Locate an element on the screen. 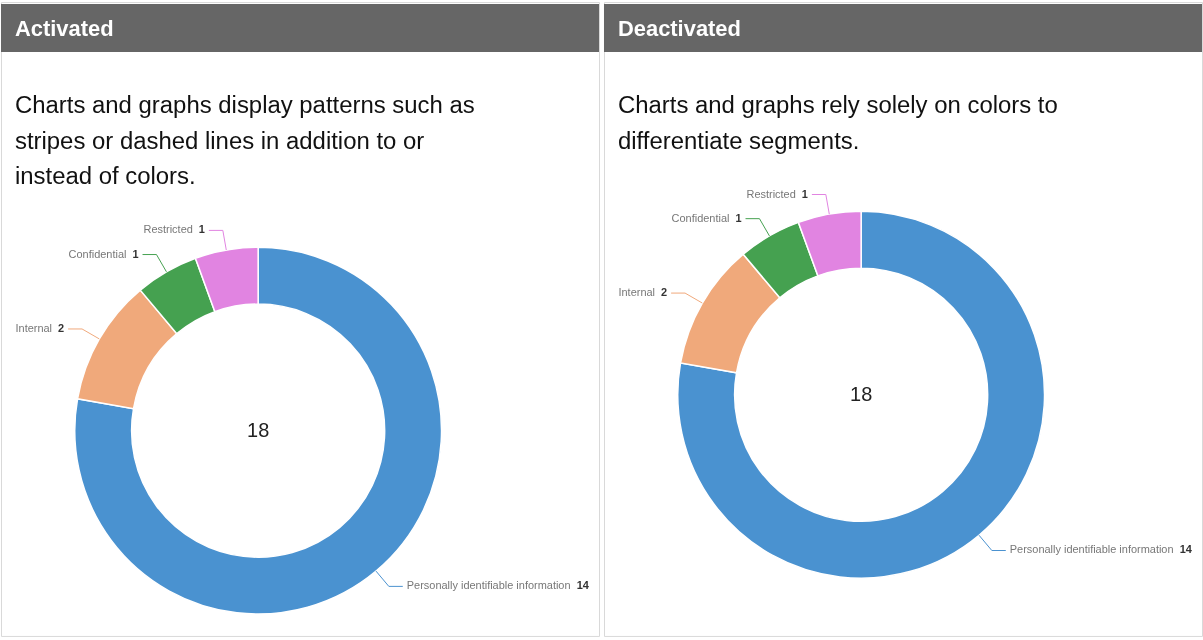  chart-subtitle: Charts and graphs display patterns such as stripes or dashed lines in addition to or instead of colors. is located at coordinates (244, 140).